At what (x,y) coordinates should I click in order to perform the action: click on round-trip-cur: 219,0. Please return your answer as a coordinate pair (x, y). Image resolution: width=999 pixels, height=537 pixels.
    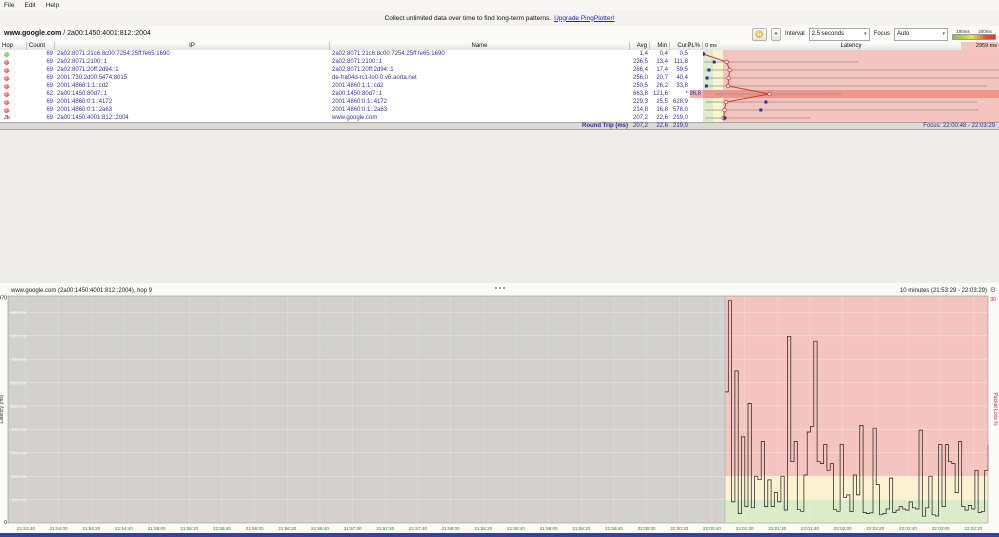
    Looking at the image, I should click on (680, 126).